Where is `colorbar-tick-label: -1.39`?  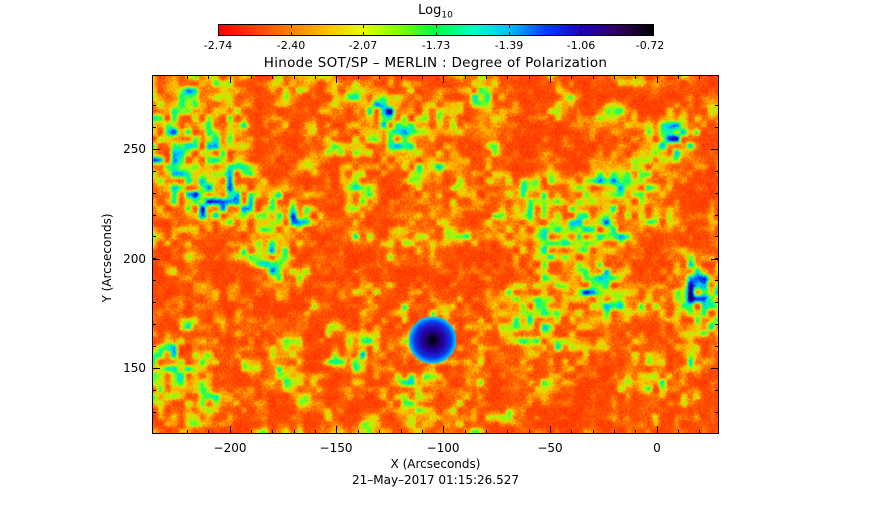
colorbar-tick-label: -1.39 is located at coordinates (509, 45).